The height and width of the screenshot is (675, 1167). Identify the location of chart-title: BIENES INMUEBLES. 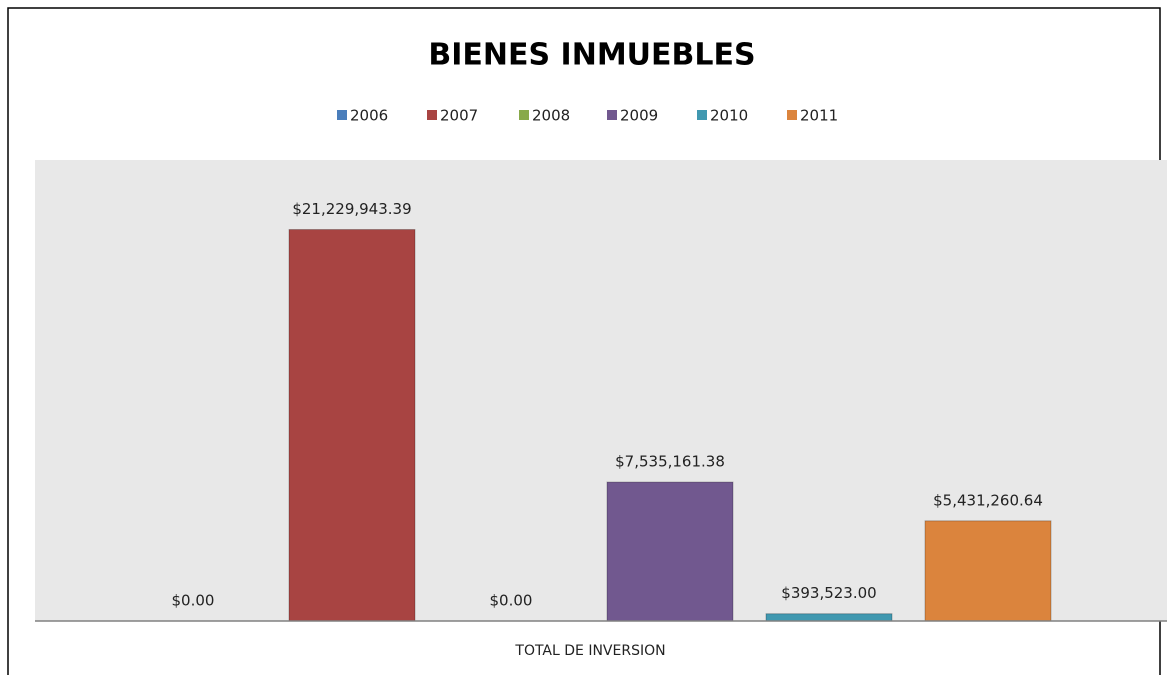
(591, 55).